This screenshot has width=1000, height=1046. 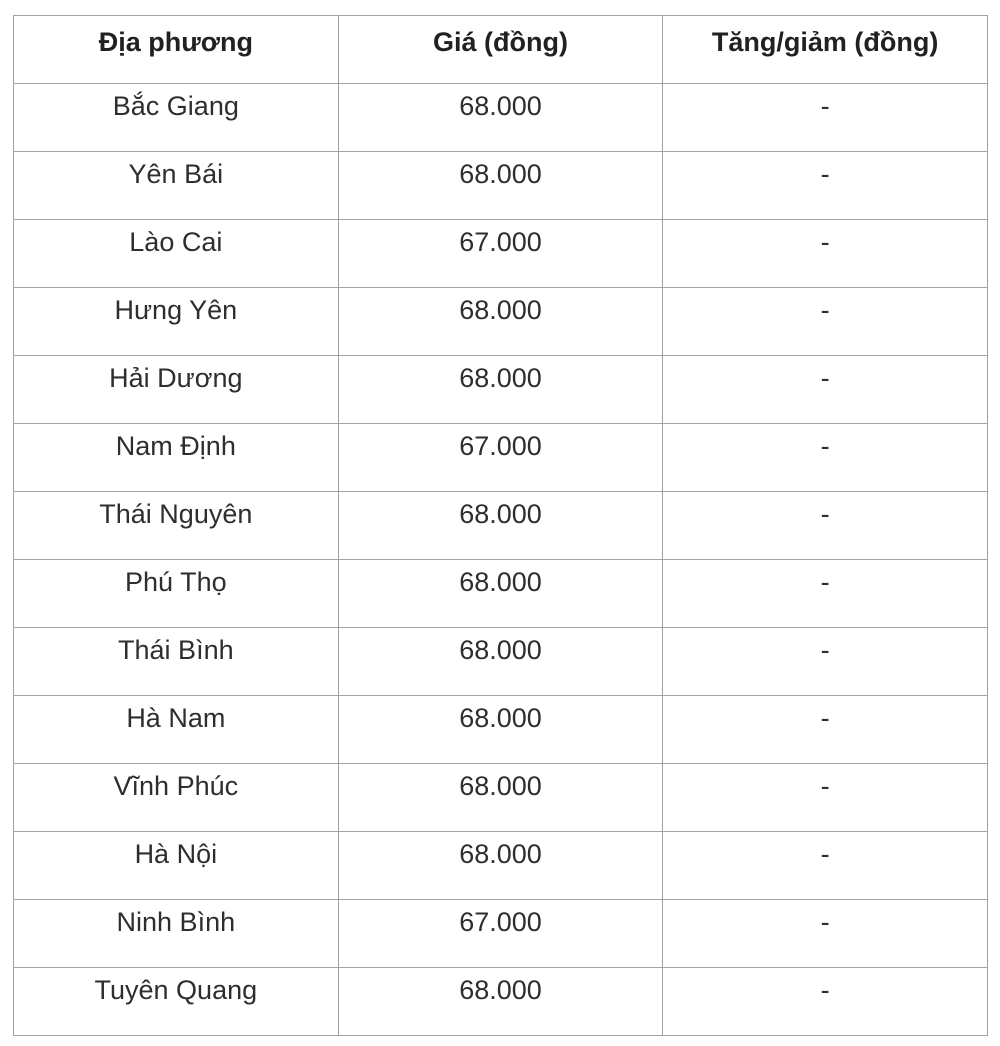 I want to click on table-row: Vĩnh Phúc 68.000 -, so click(x=500, y=797).